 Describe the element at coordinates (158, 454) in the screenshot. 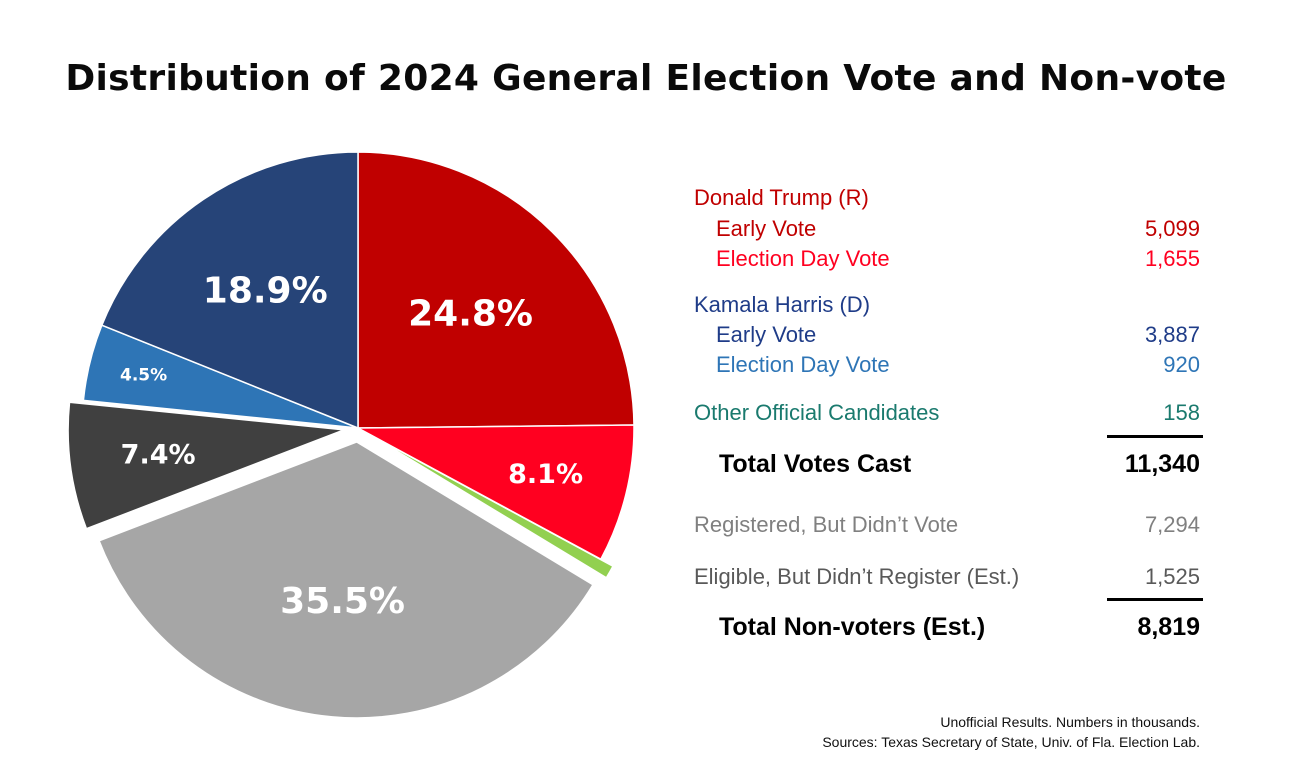

I see `pie-label-5: 7.4%` at that location.